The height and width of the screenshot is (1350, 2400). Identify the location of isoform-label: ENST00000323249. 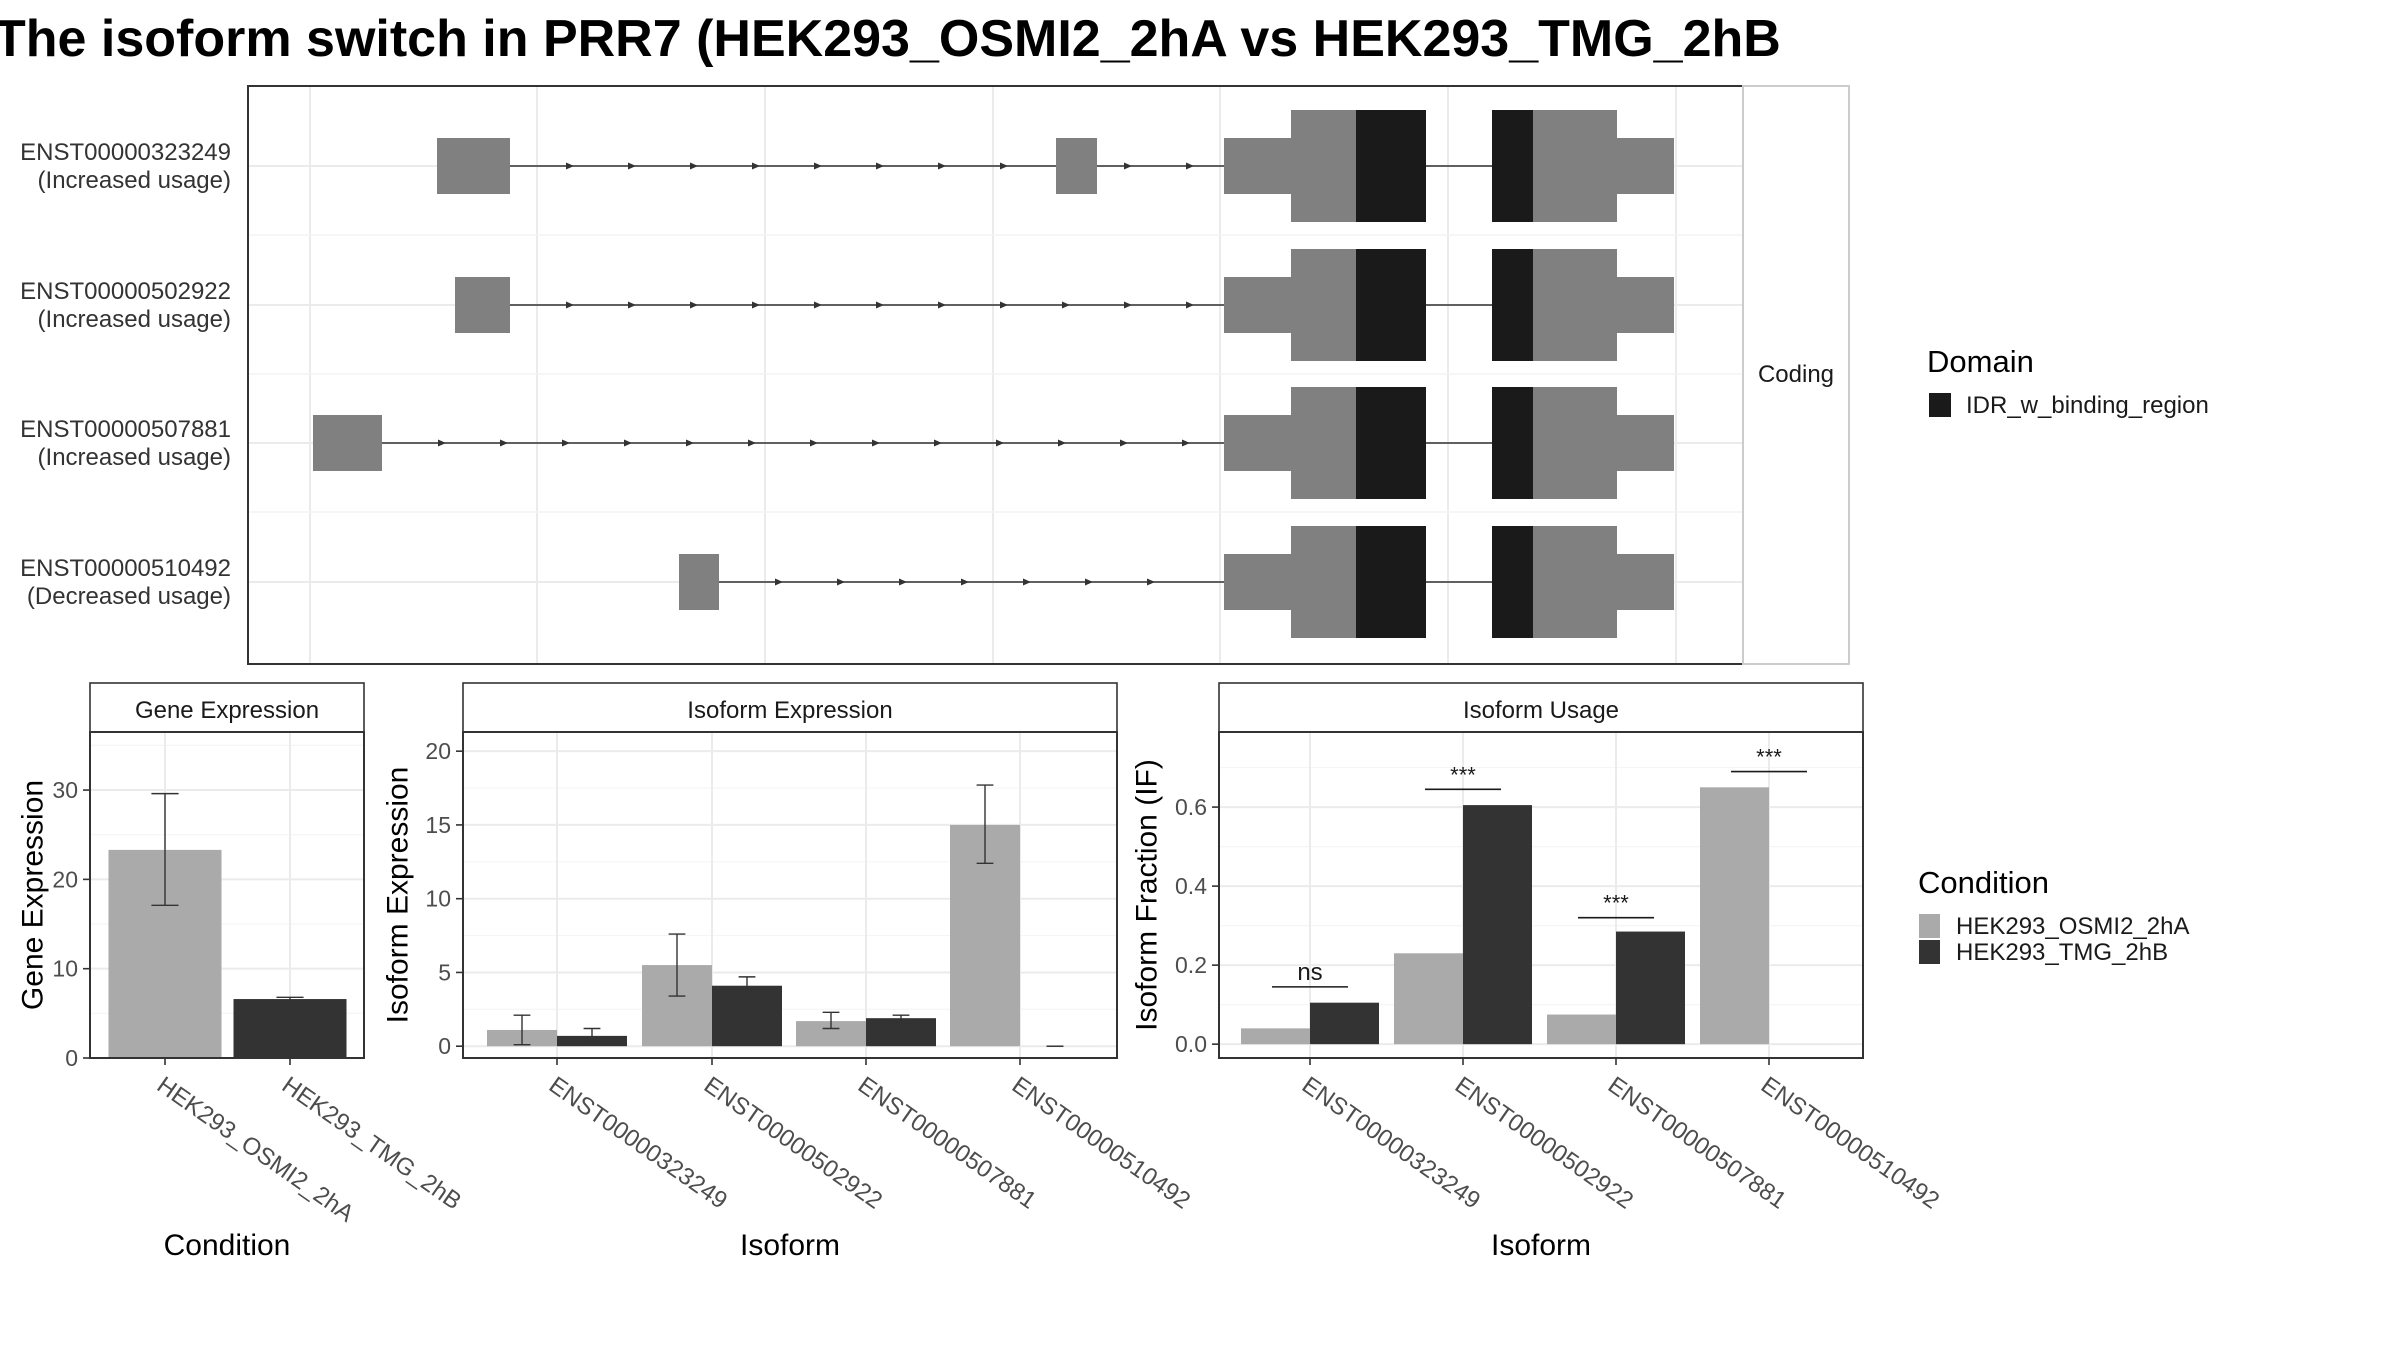
(125, 152).